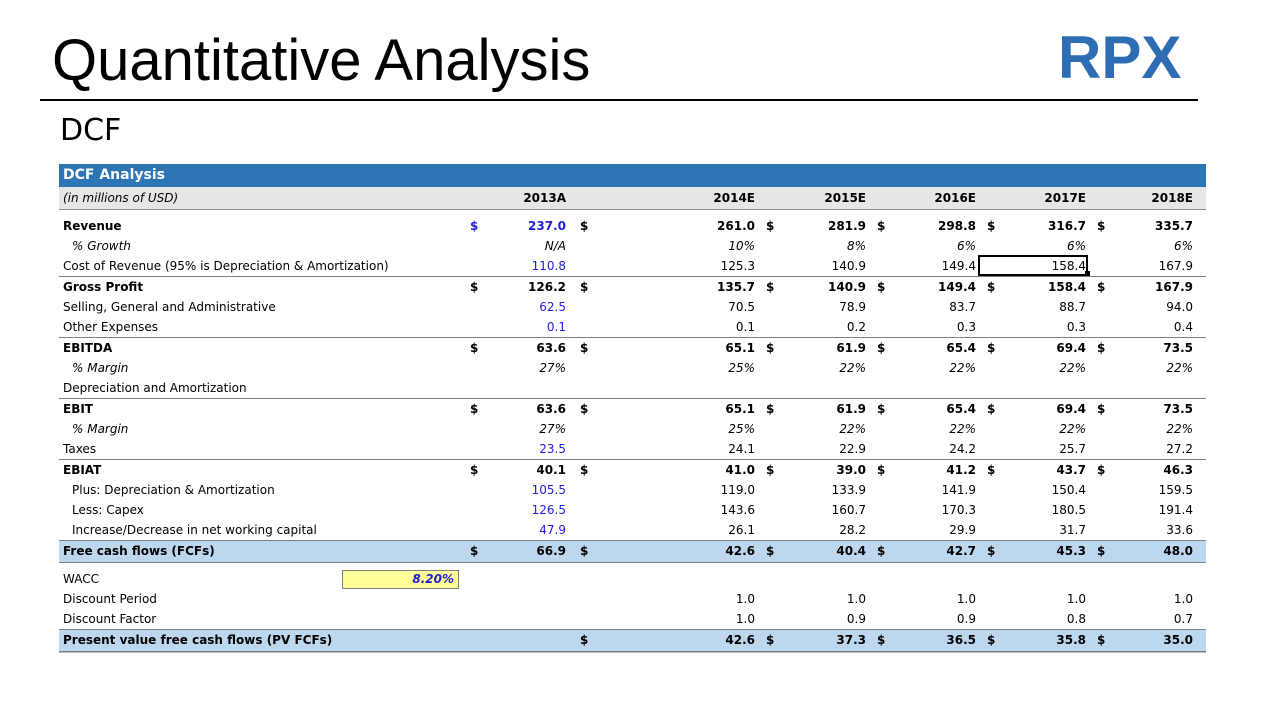  What do you see at coordinates (1067, 287) in the screenshot?
I see `cell: 158.4` at bounding box center [1067, 287].